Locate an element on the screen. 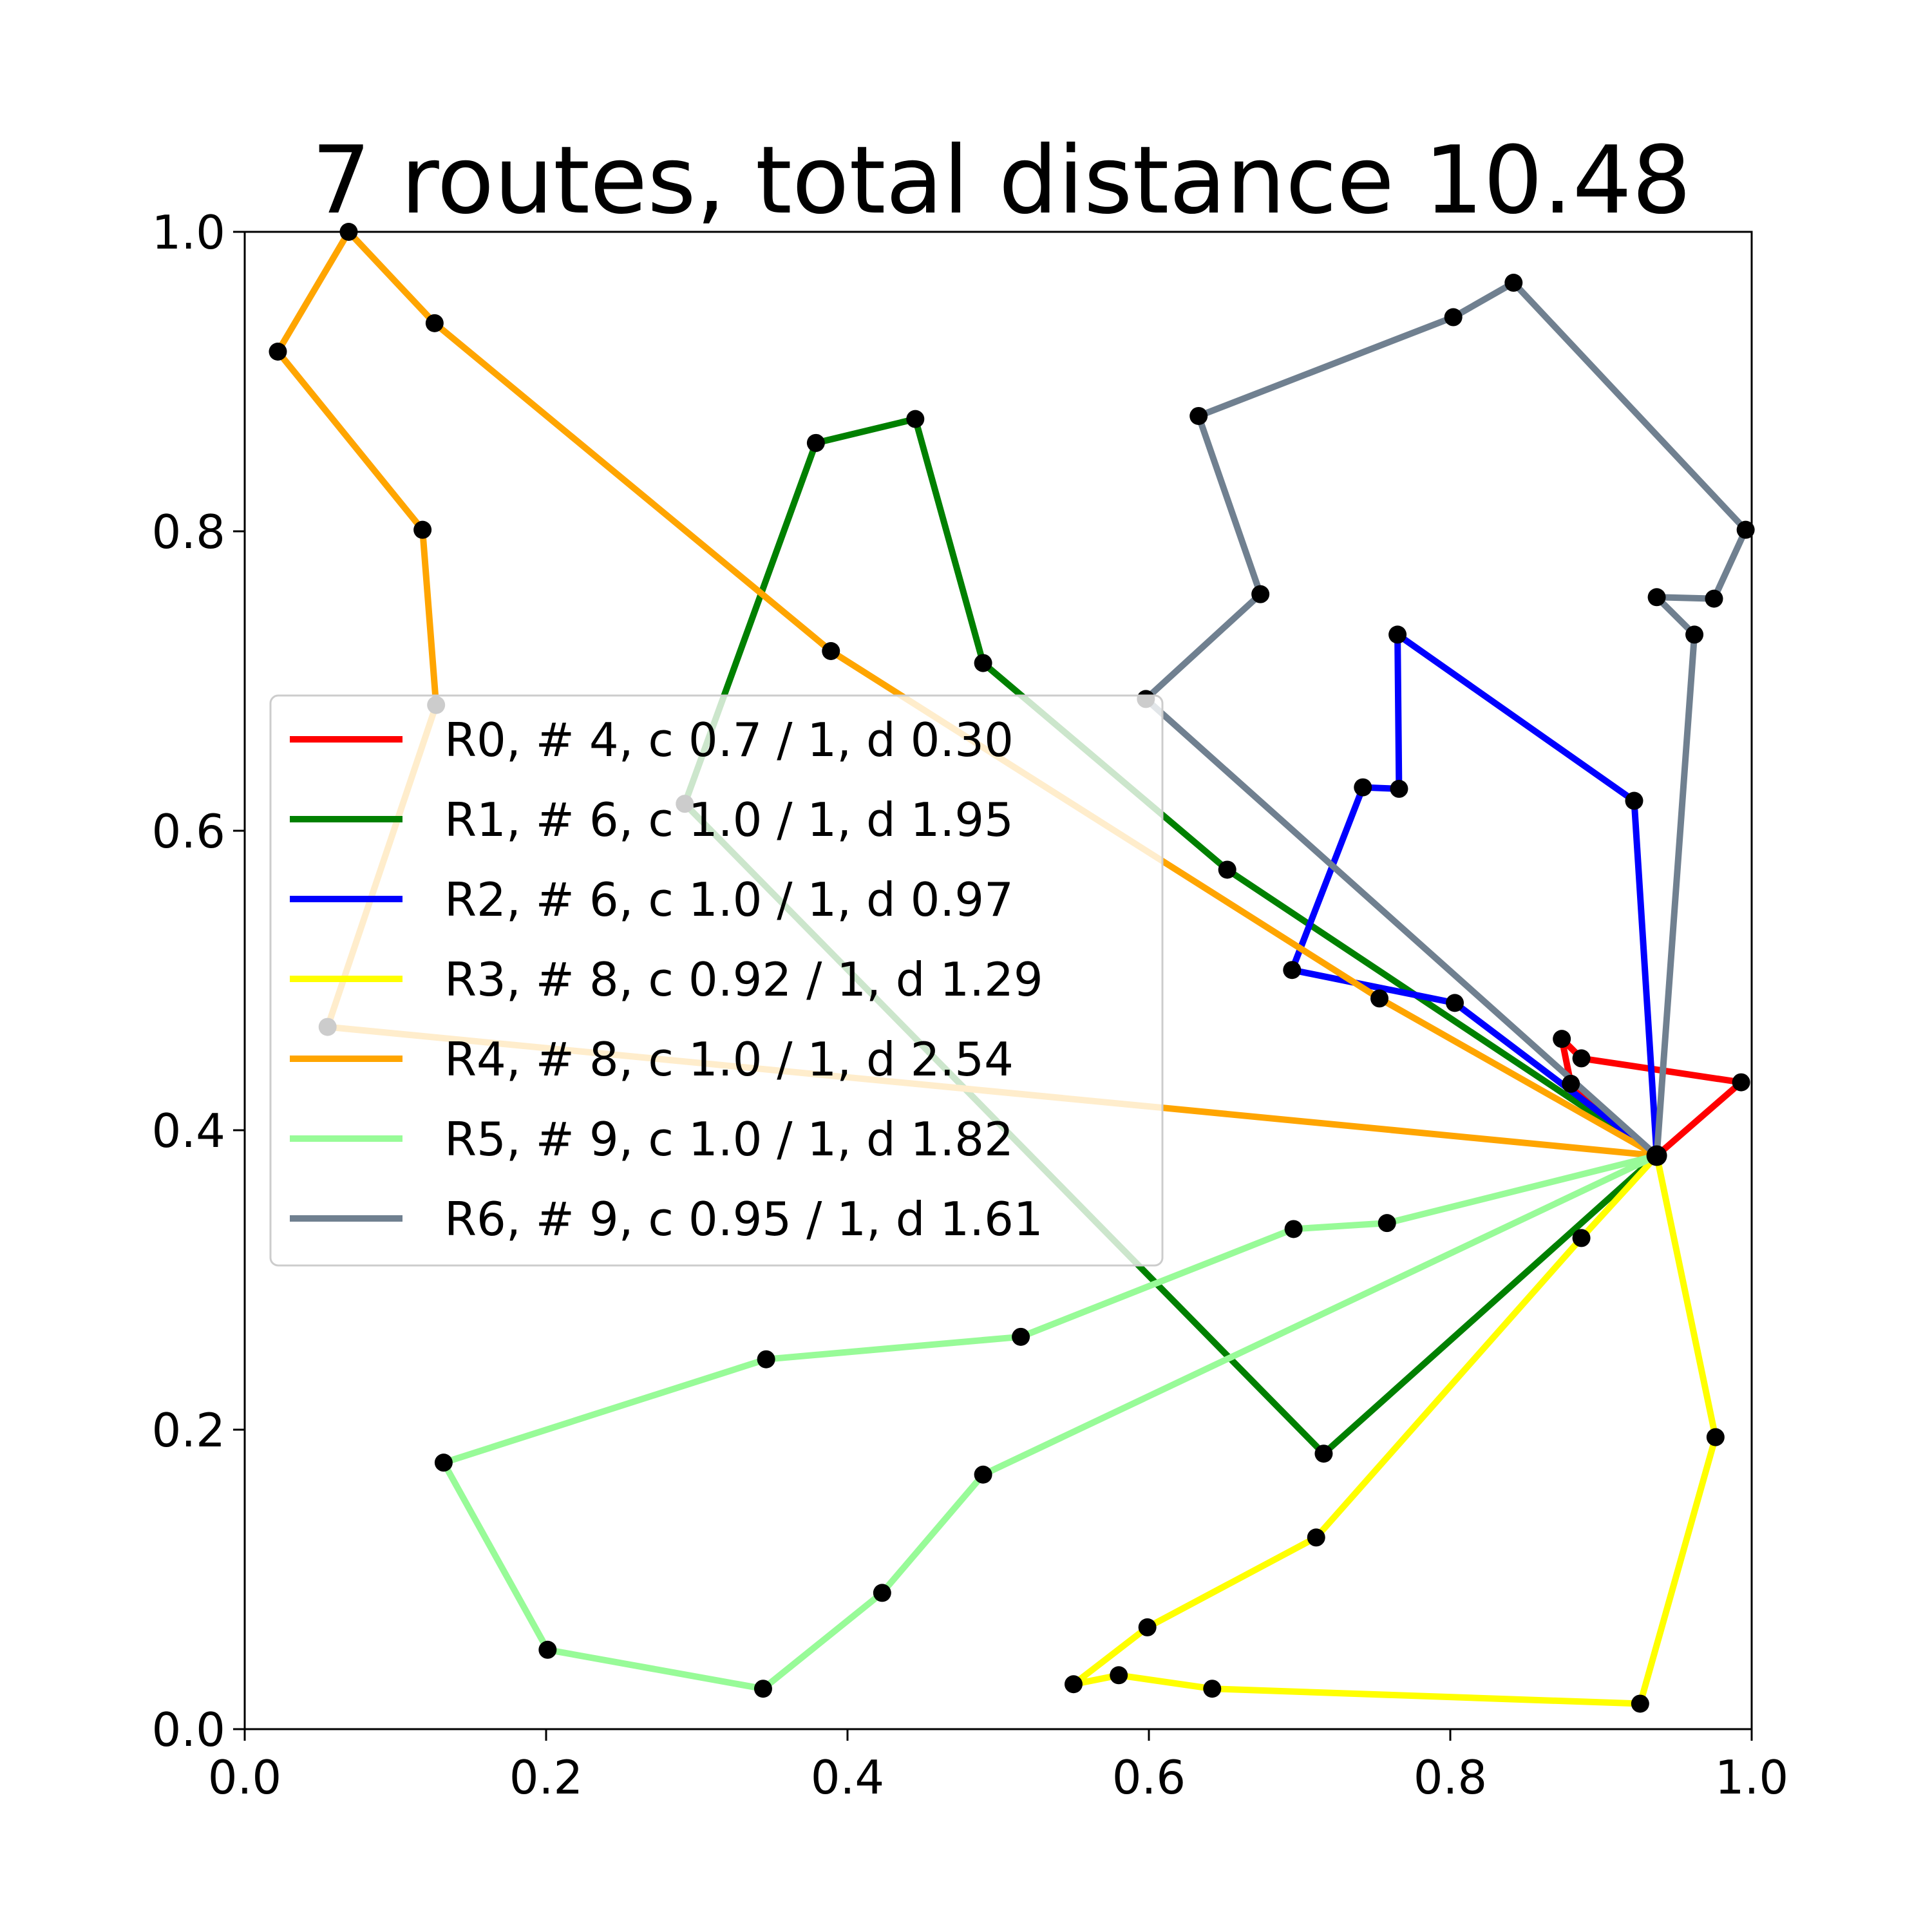  legend-label-r2: R2, # 6, c 1.0 / 1, d 0.97 is located at coordinates (729, 900).